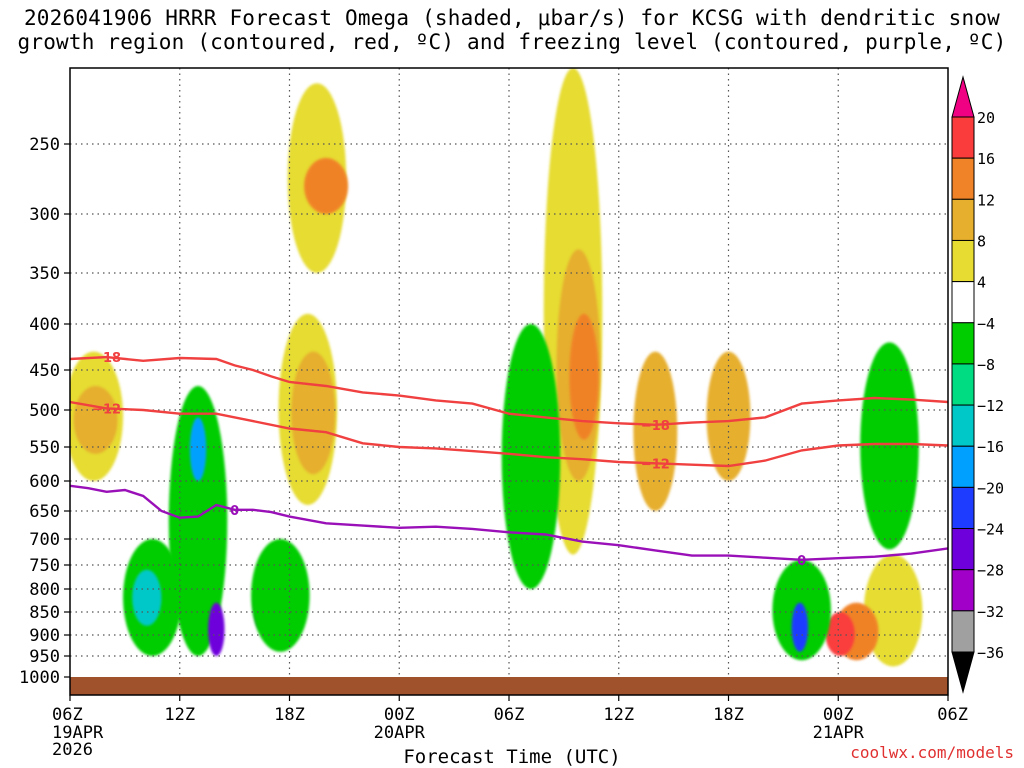 The image size is (1024, 768). I want to click on y-tick-label-600: 600, so click(44, 482).